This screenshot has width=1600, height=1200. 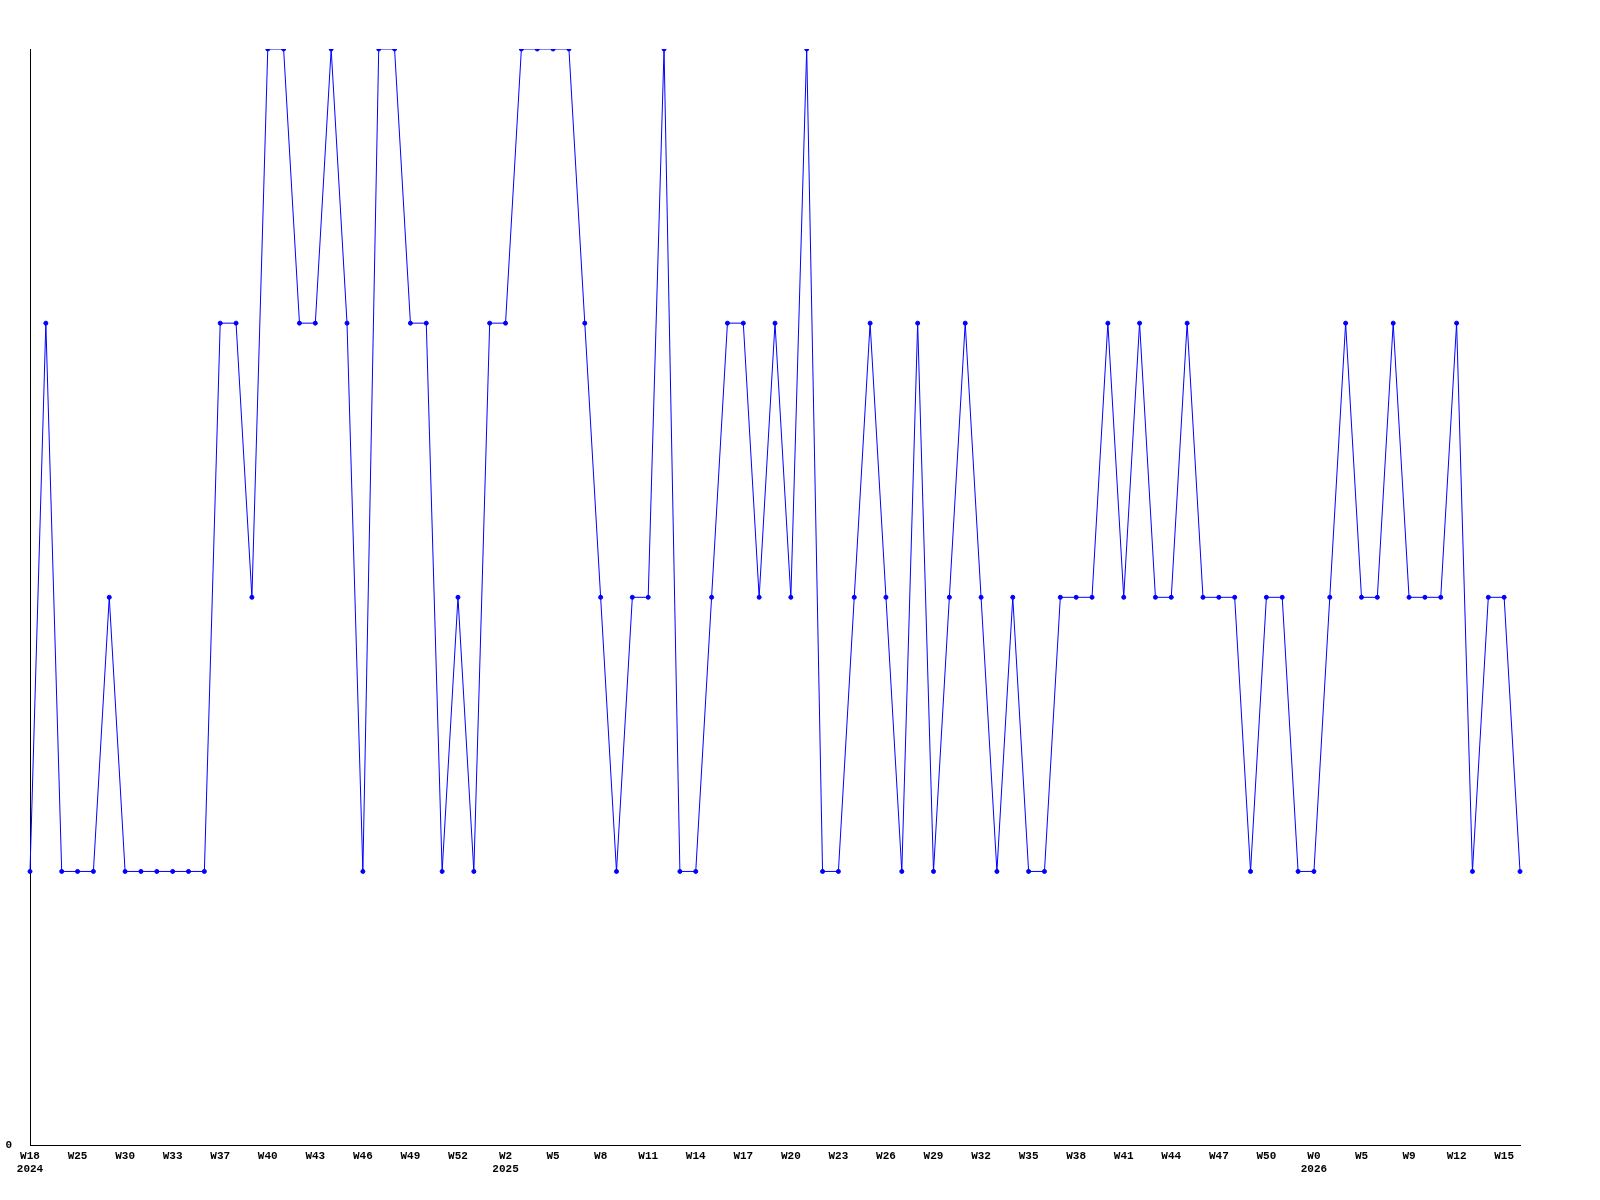 What do you see at coordinates (410, 1155) in the screenshot?
I see `x-tick-label: W49` at bounding box center [410, 1155].